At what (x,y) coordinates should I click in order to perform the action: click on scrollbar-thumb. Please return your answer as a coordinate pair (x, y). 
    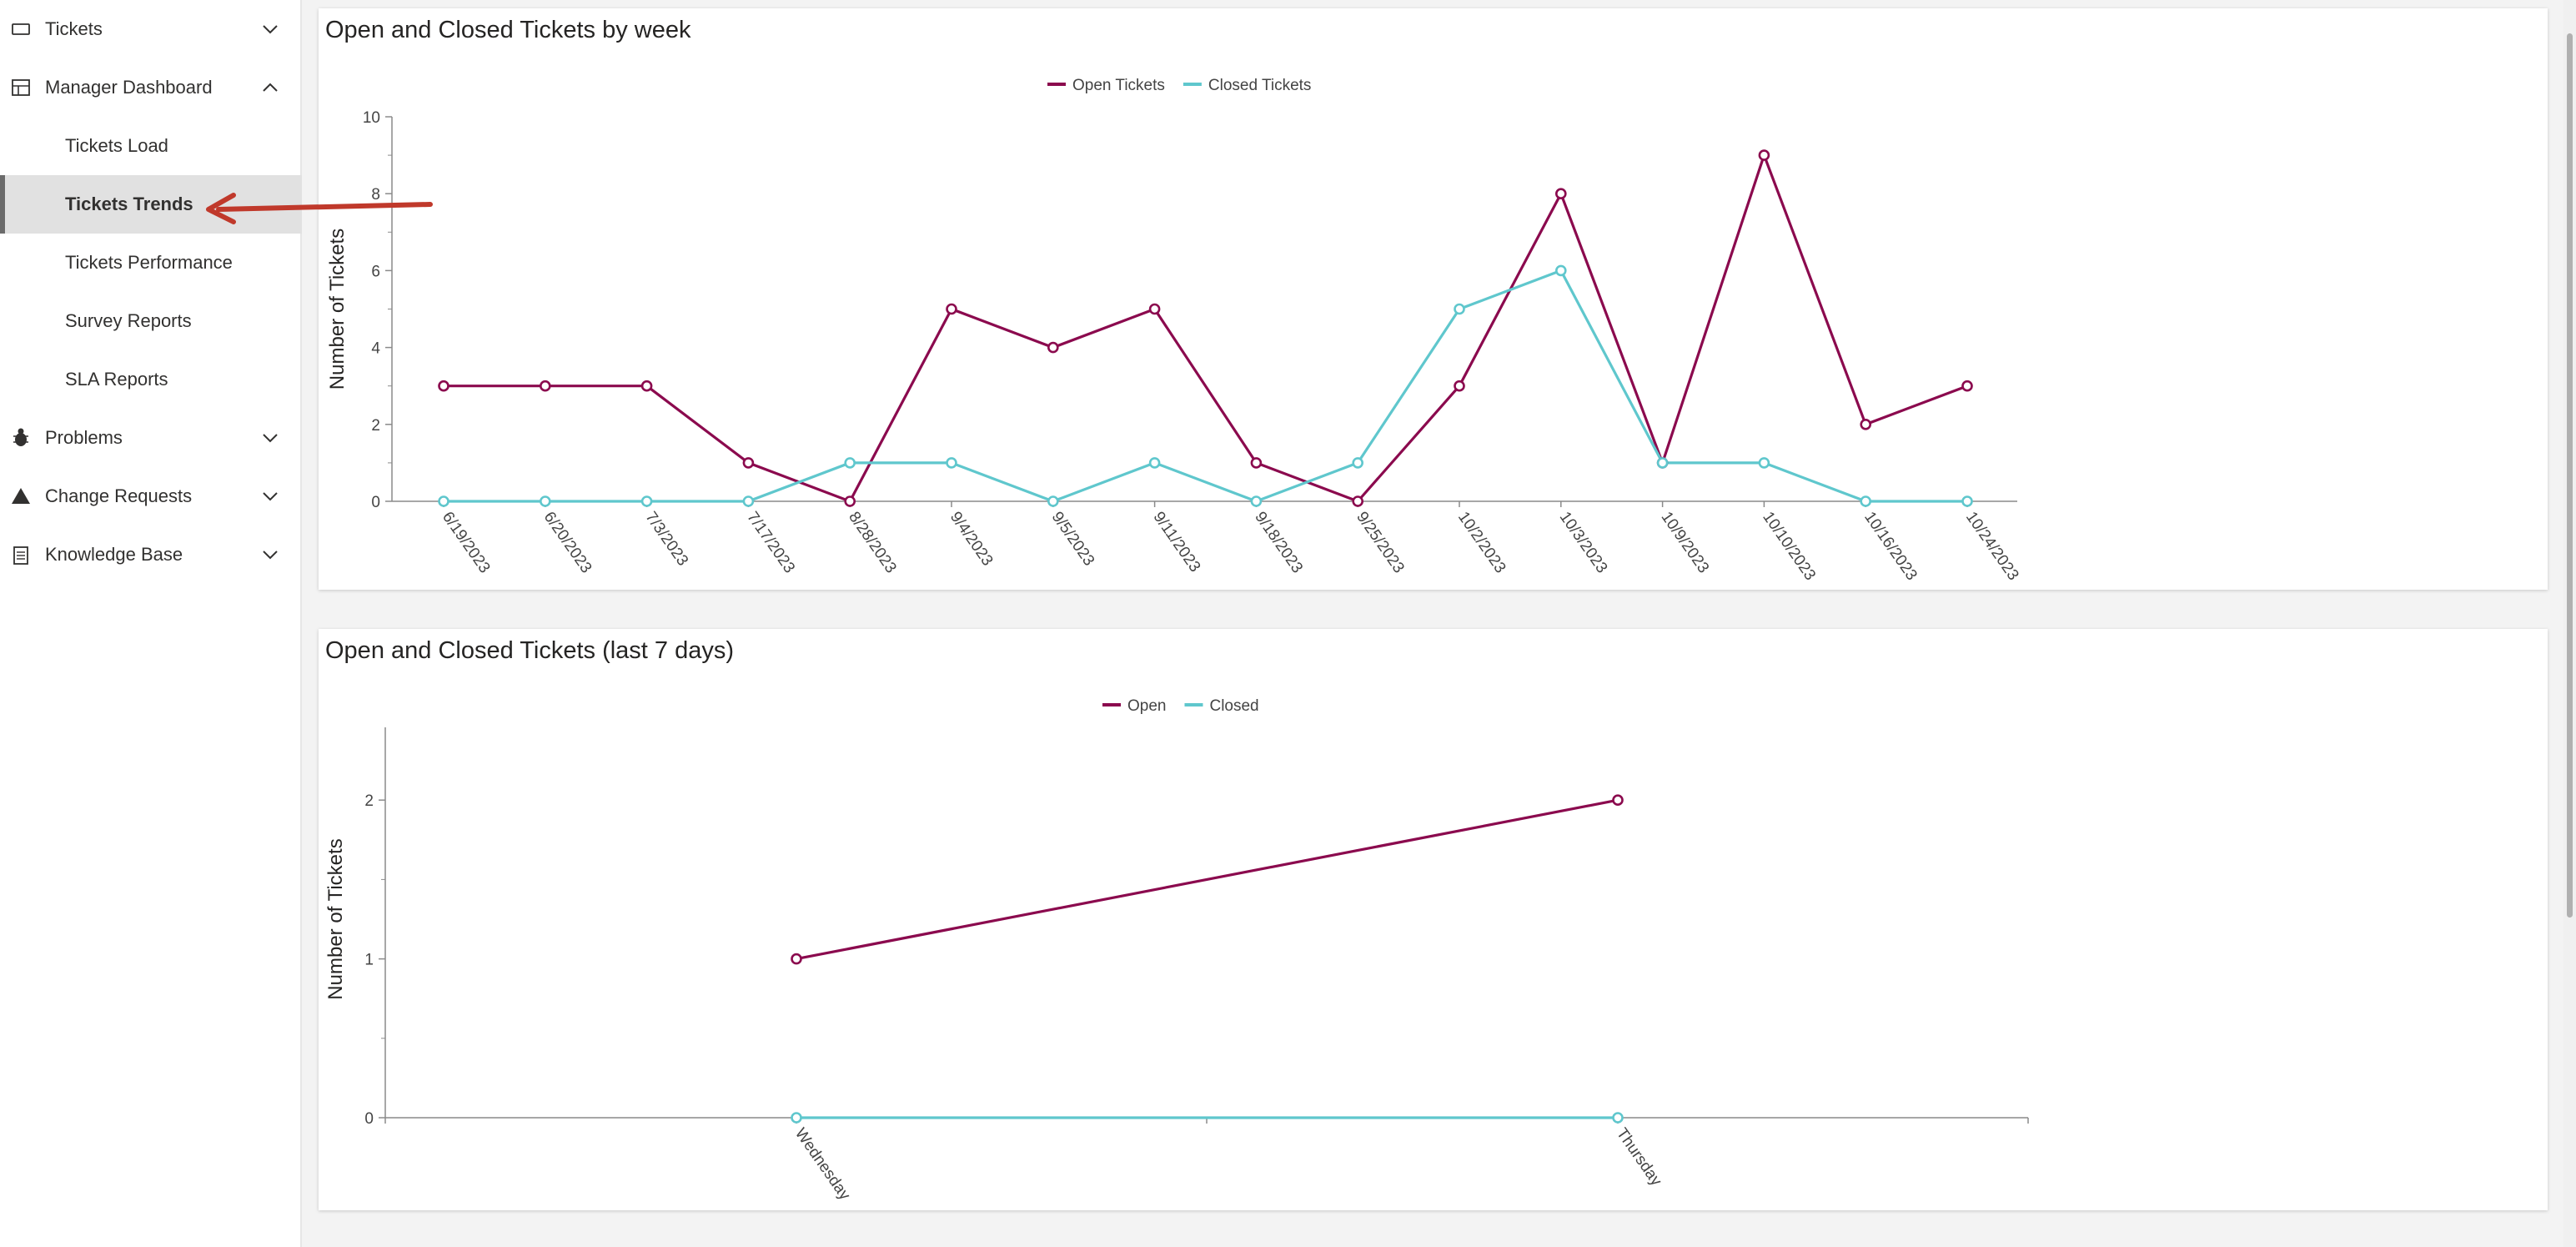
    Looking at the image, I should click on (2570, 476).